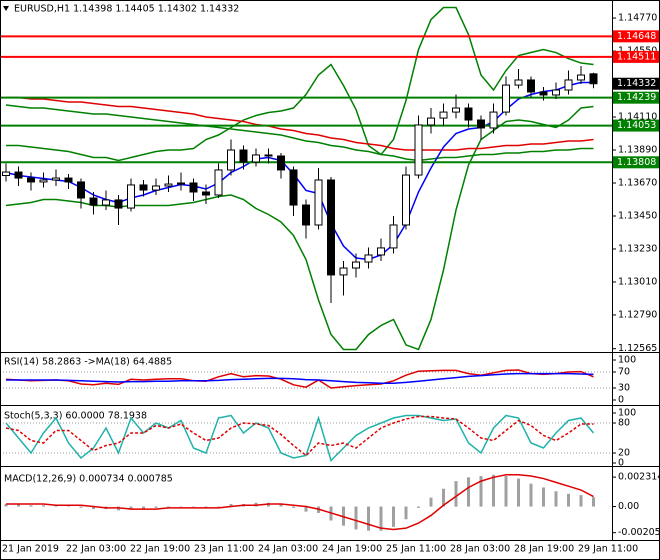 The height and width of the screenshot is (560, 660). What do you see at coordinates (637, 182) in the screenshot?
I see `y-tick-label: 1.13670` at bounding box center [637, 182].